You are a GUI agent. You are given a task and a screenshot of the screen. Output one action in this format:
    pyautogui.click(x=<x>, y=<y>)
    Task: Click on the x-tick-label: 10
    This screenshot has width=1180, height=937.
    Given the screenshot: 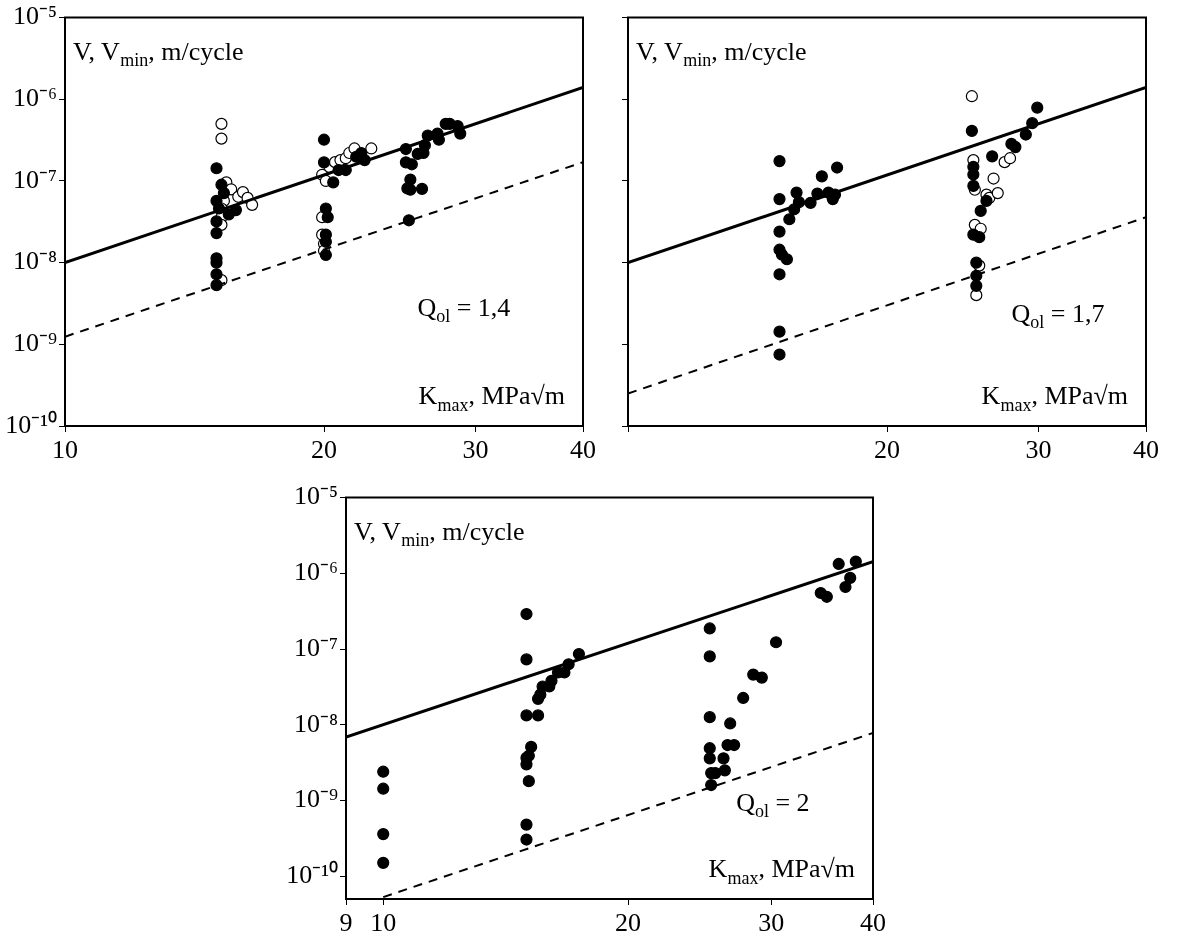 What is the action you would take?
    pyautogui.click(x=383, y=922)
    